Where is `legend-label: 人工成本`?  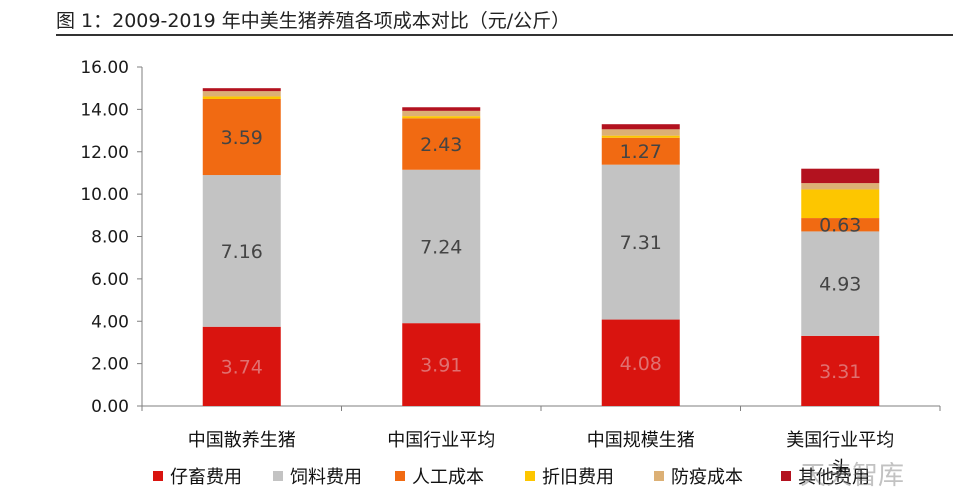 legend-label: 人工成本 is located at coordinates (448, 477).